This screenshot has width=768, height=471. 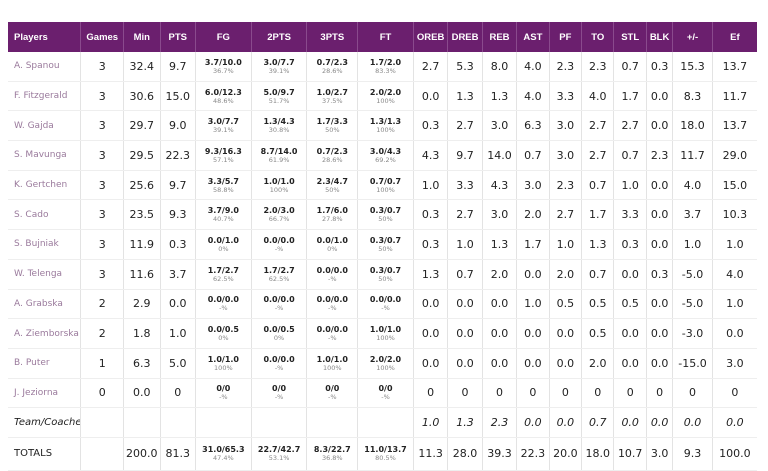 I want to click on player-name-link: W. Telenga, so click(x=44, y=274).